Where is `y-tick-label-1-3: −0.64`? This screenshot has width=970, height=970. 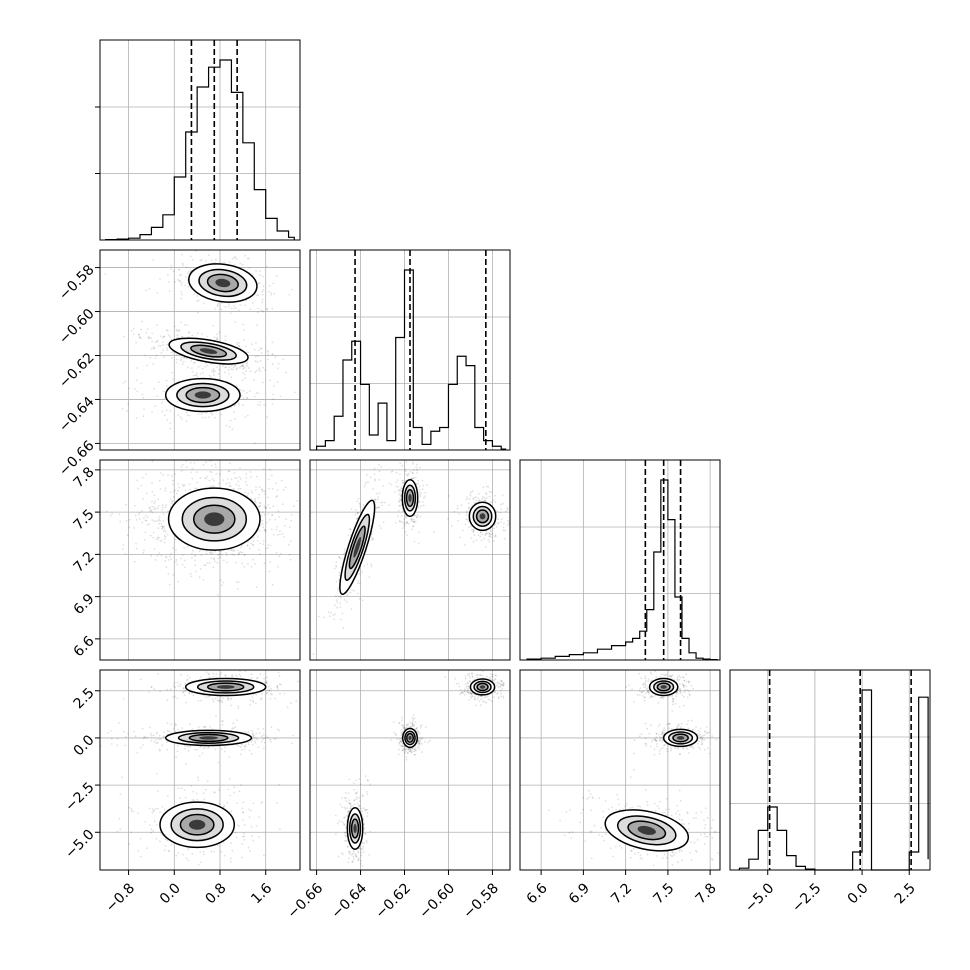 y-tick-label-1-3: −0.64 is located at coordinates (77, 415).